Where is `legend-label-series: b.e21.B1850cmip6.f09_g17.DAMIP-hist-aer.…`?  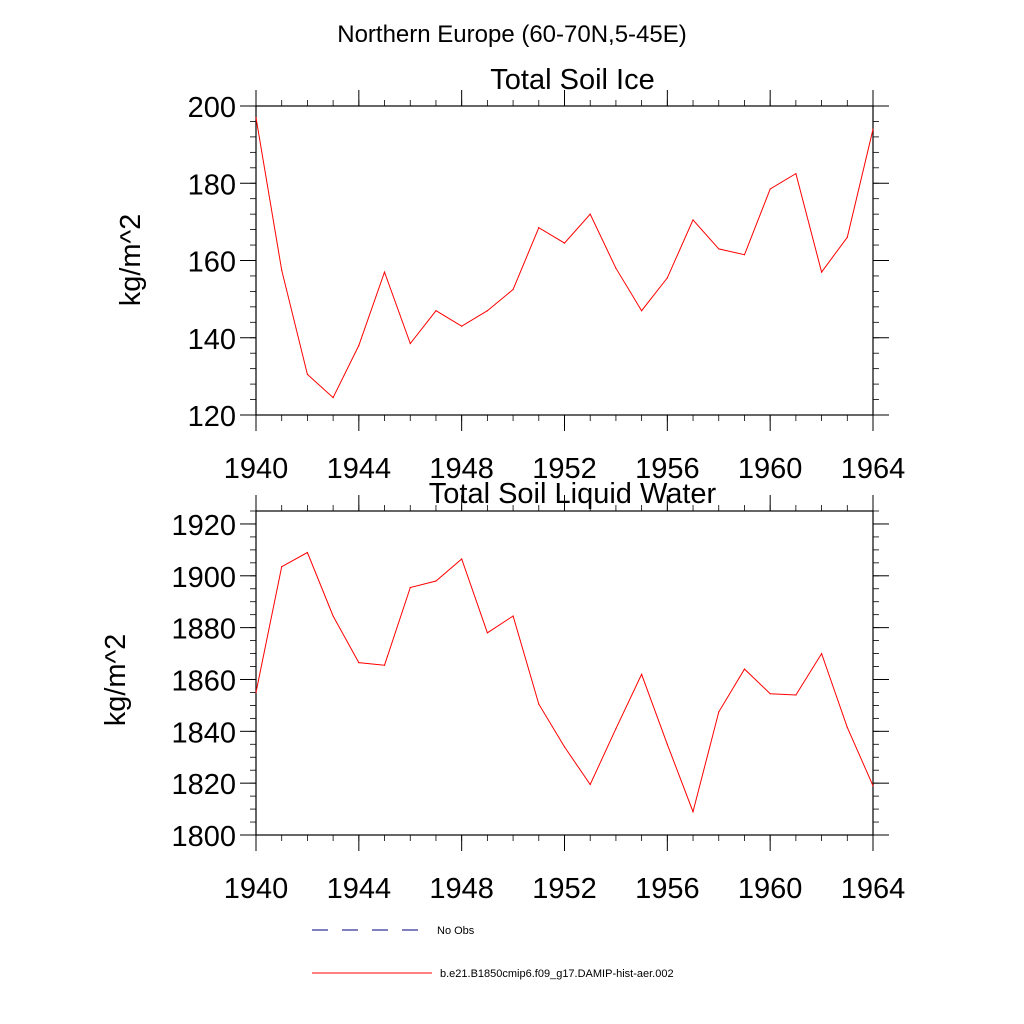 legend-label-series: b.e21.B1850cmip6.f09_g17.DAMIP-hist-aer.… is located at coordinates (557, 974).